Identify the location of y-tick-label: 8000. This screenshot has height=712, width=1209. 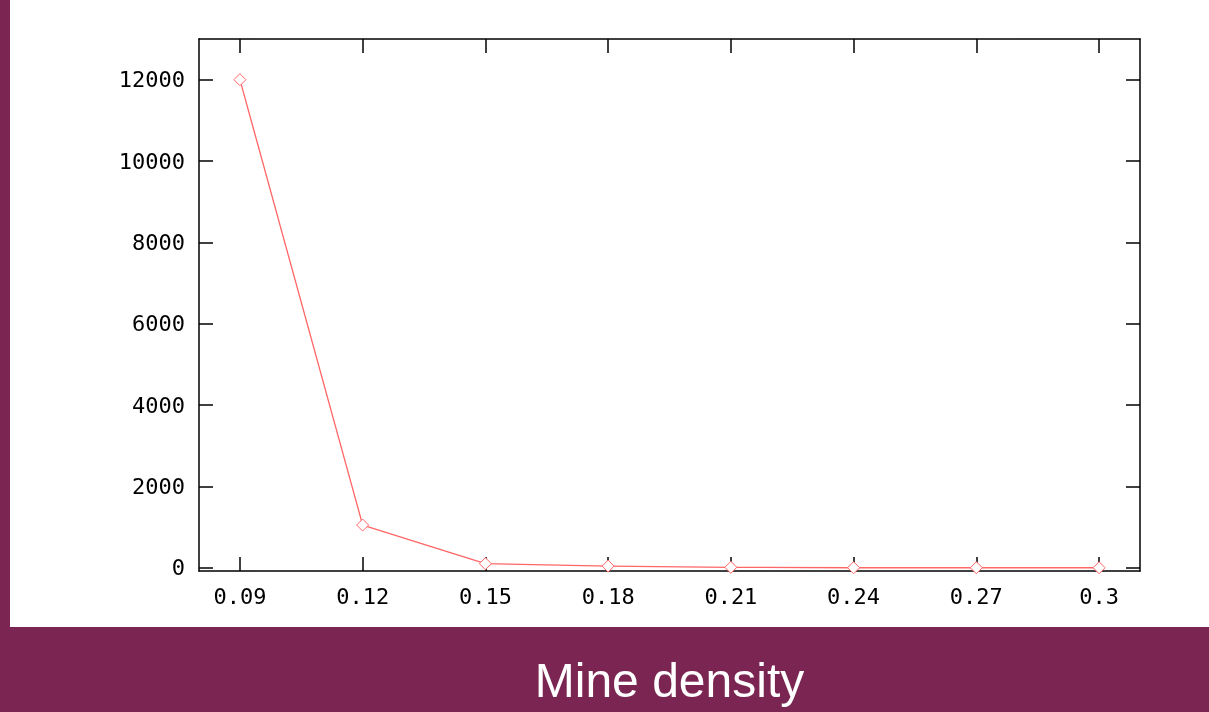
(158, 242).